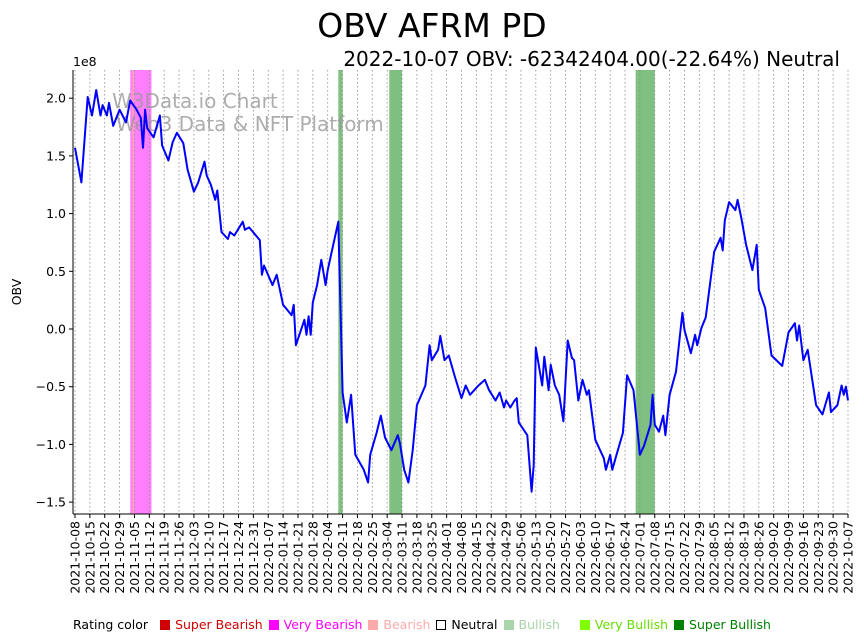 This screenshot has height=641, width=864. I want to click on legend-item: Bullish, so click(531, 624).